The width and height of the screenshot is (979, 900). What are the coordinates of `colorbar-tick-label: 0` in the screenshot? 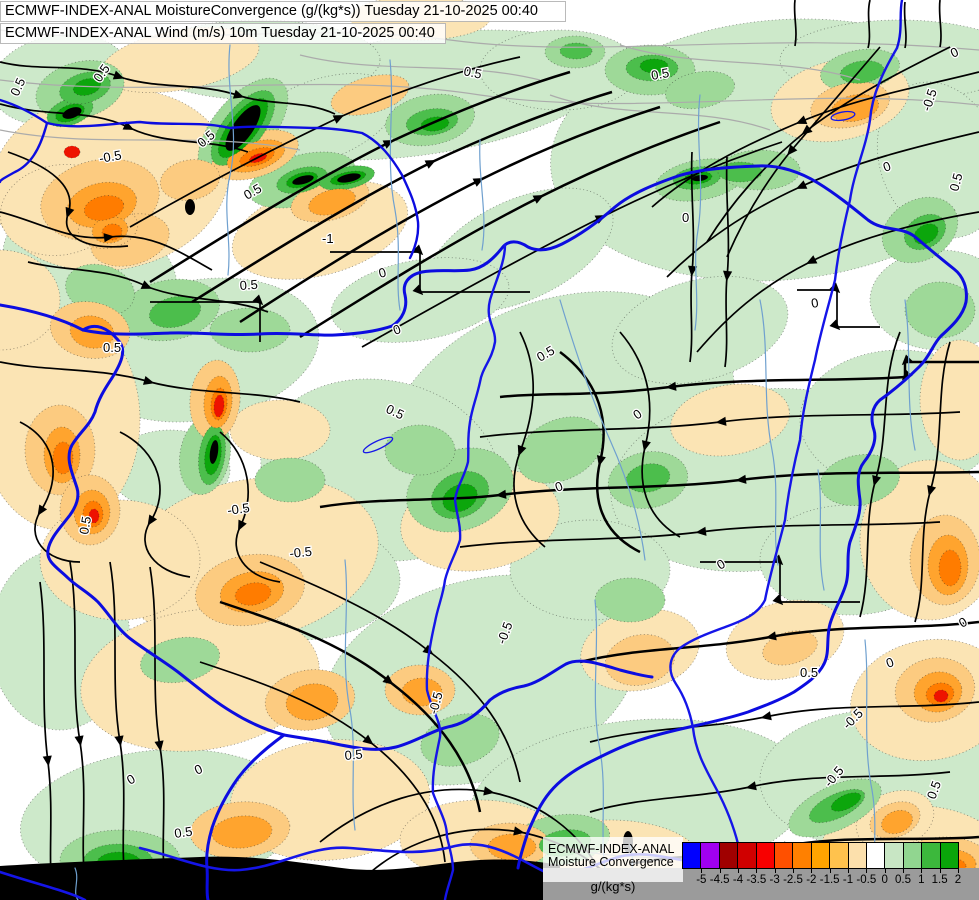 It's located at (884, 880).